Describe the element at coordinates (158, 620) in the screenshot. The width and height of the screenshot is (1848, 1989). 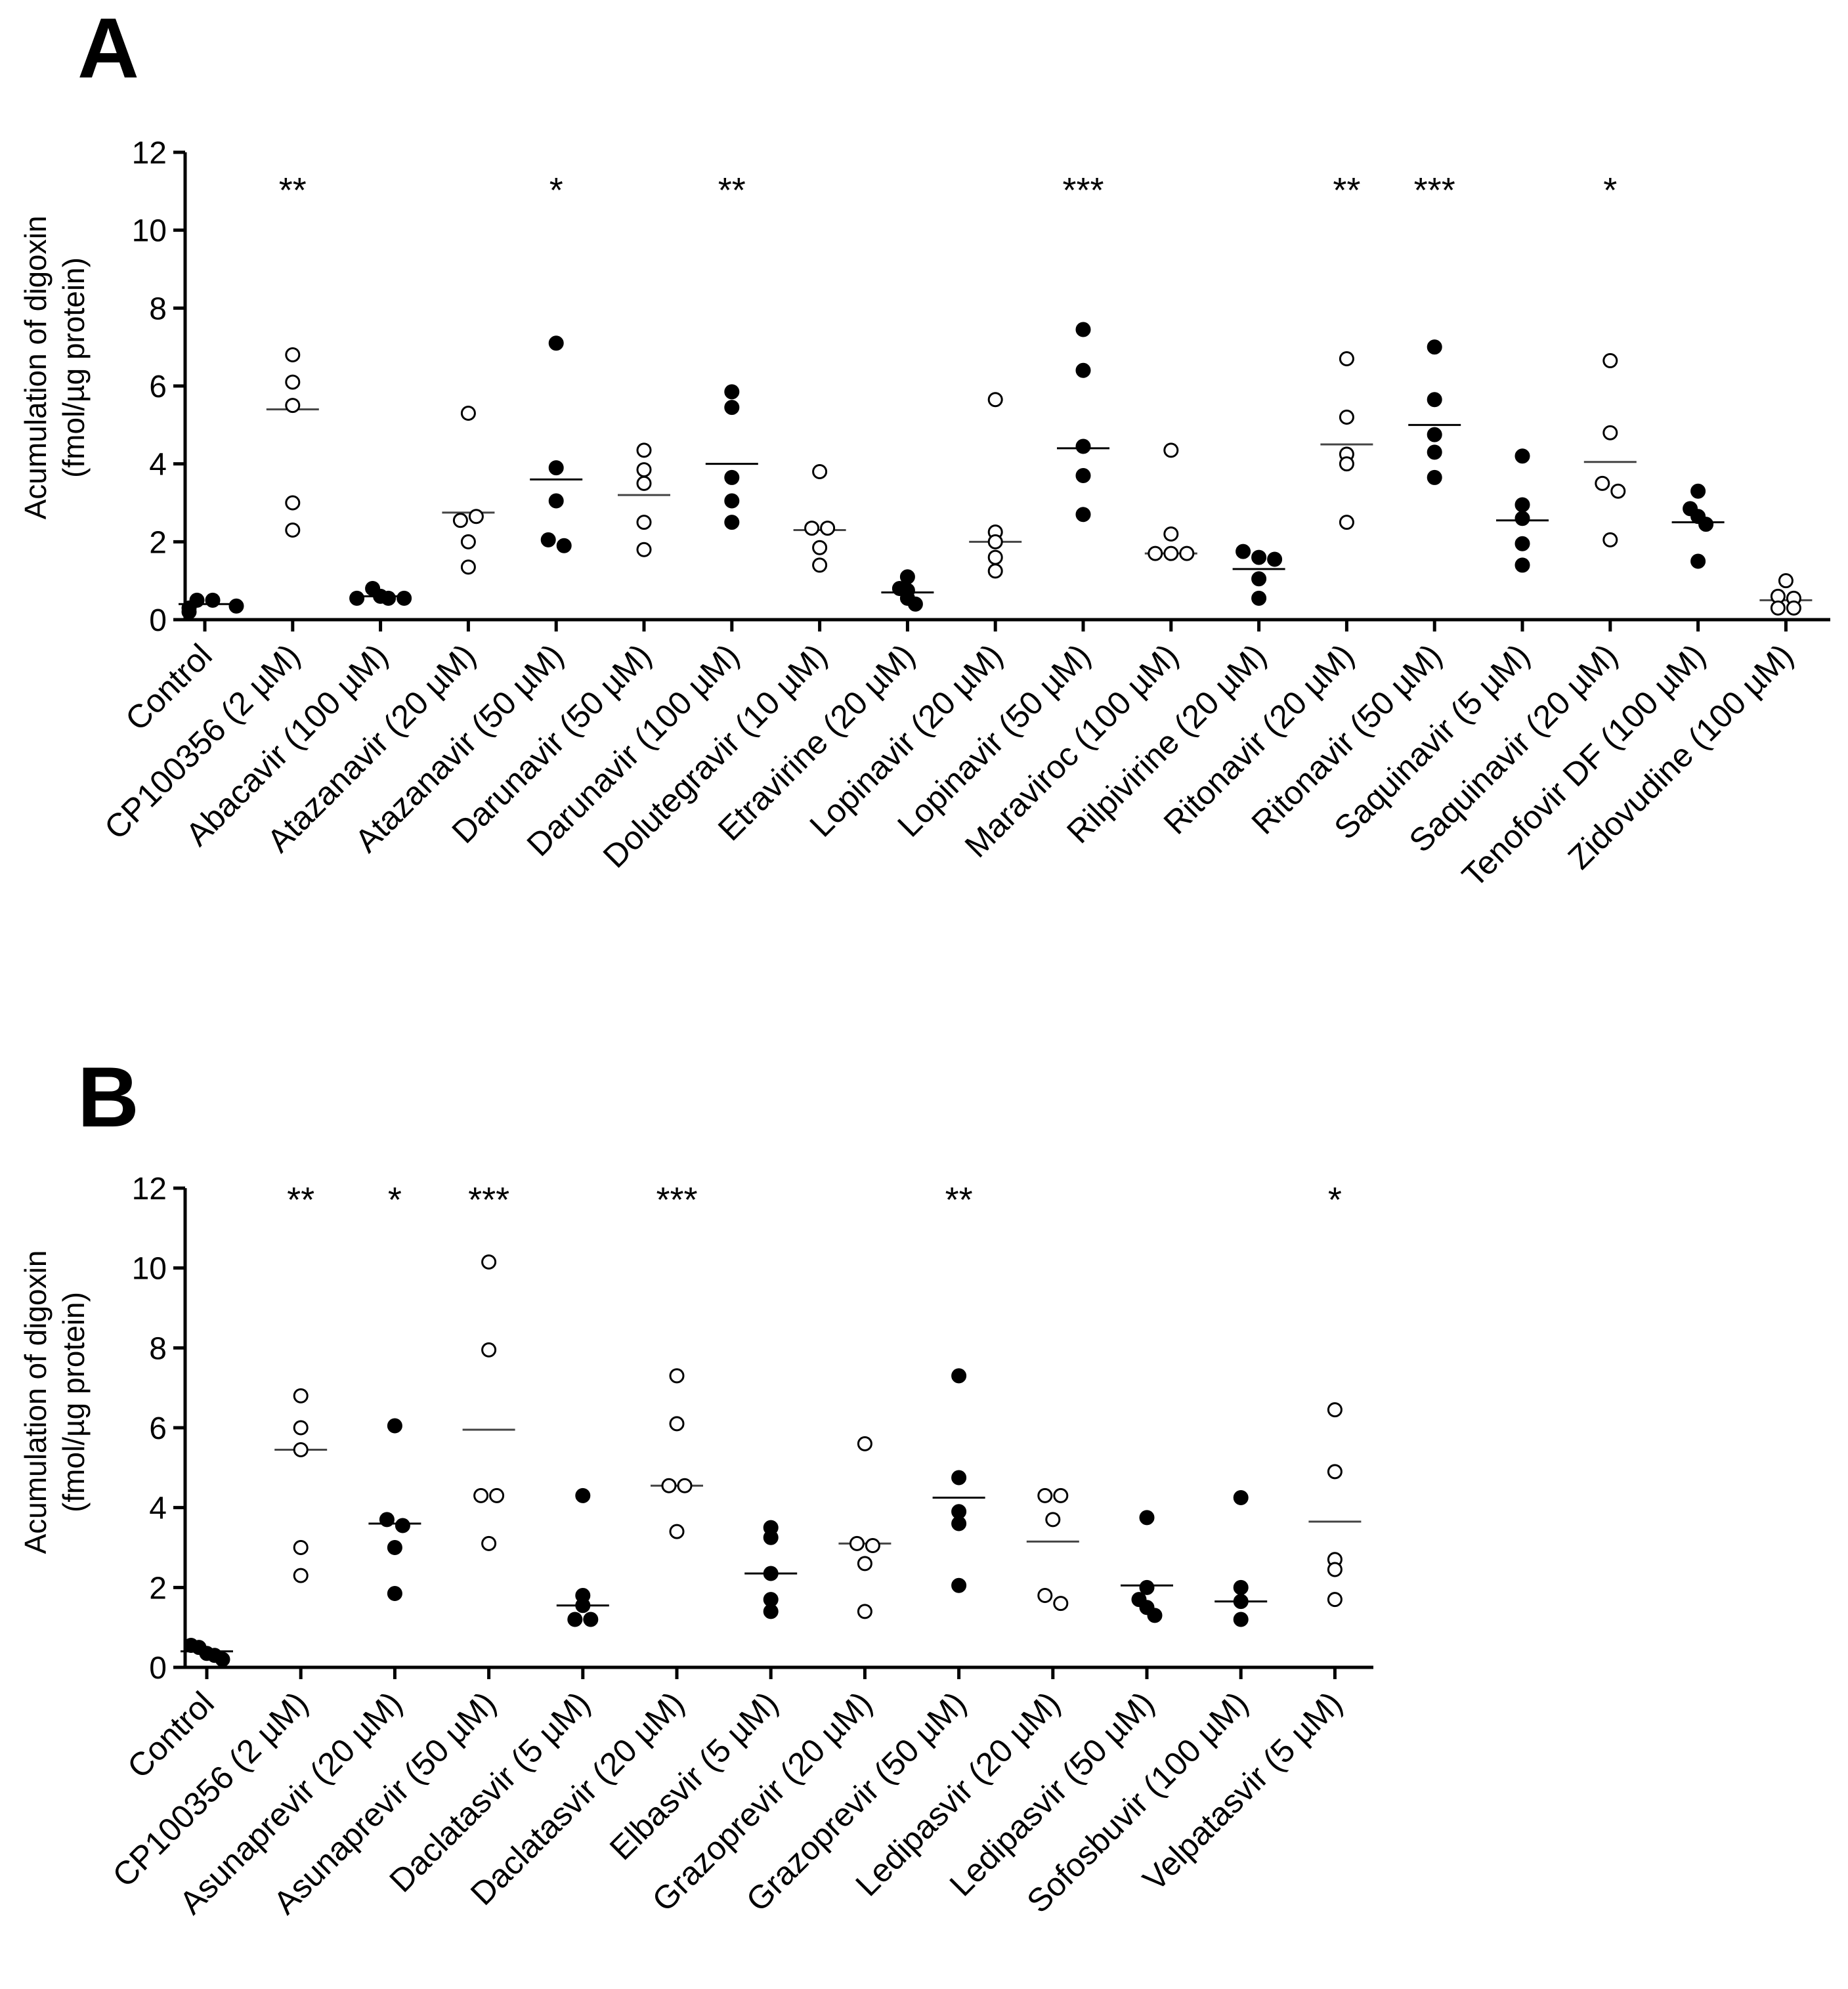
I see `panel-a-y-tick-label: 0` at that location.